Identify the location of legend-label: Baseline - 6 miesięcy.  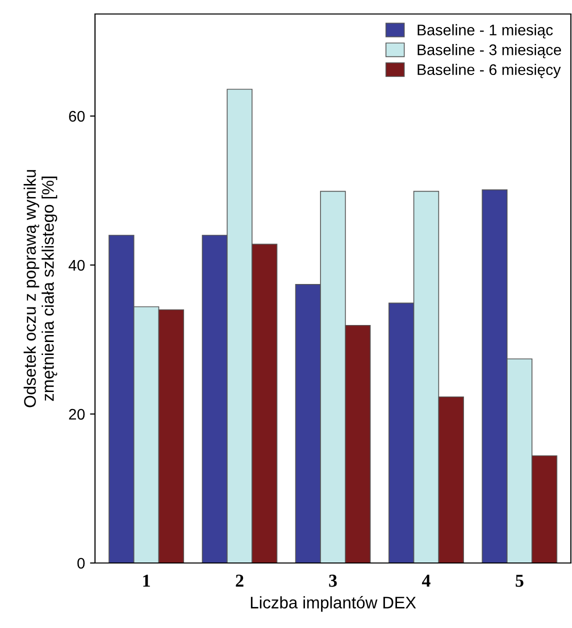
(489, 71).